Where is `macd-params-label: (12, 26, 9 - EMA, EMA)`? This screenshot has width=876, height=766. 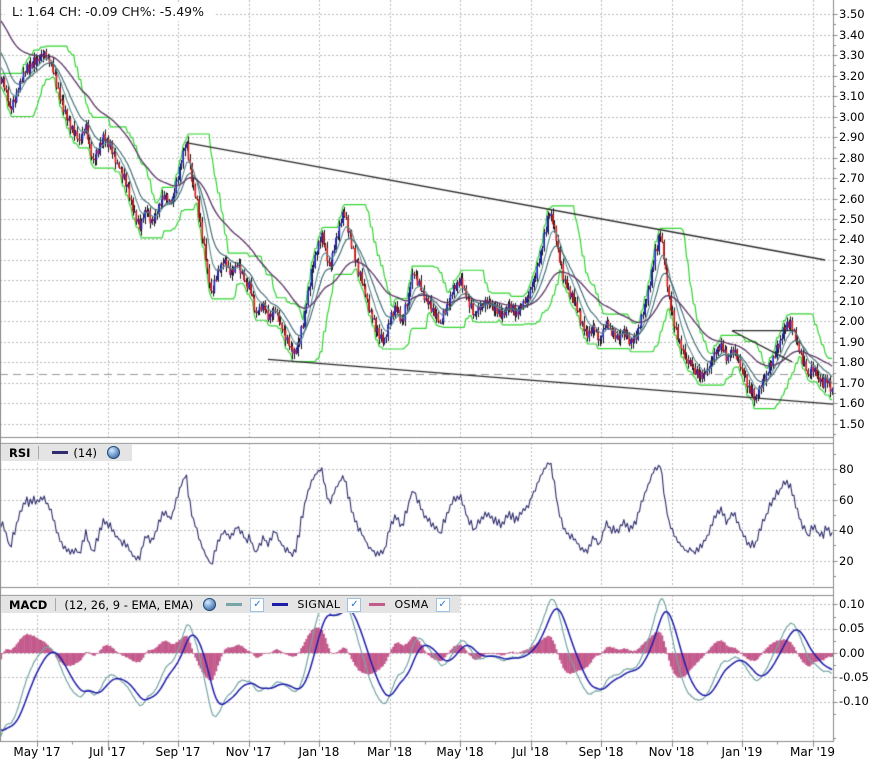
macd-params-label: (12, 26, 9 - EMA, EMA) is located at coordinates (129, 604).